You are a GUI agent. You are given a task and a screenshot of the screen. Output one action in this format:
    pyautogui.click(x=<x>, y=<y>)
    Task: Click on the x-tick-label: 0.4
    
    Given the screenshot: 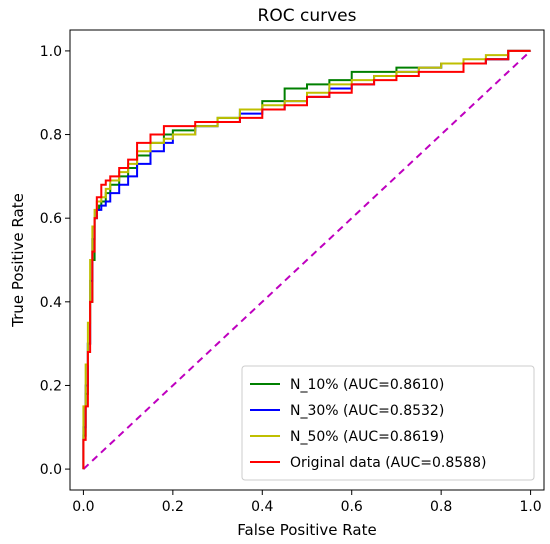 What is the action you would take?
    pyautogui.click(x=262, y=507)
    